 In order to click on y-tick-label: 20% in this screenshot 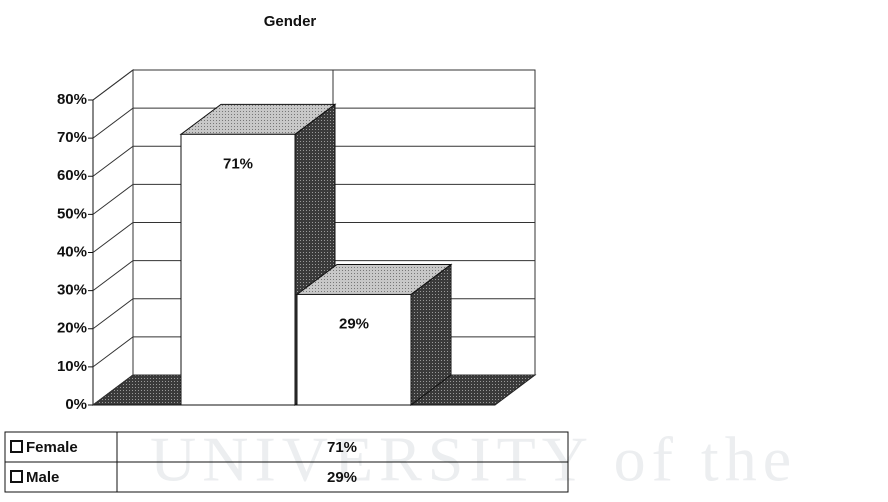, I will do `click(72, 328)`.